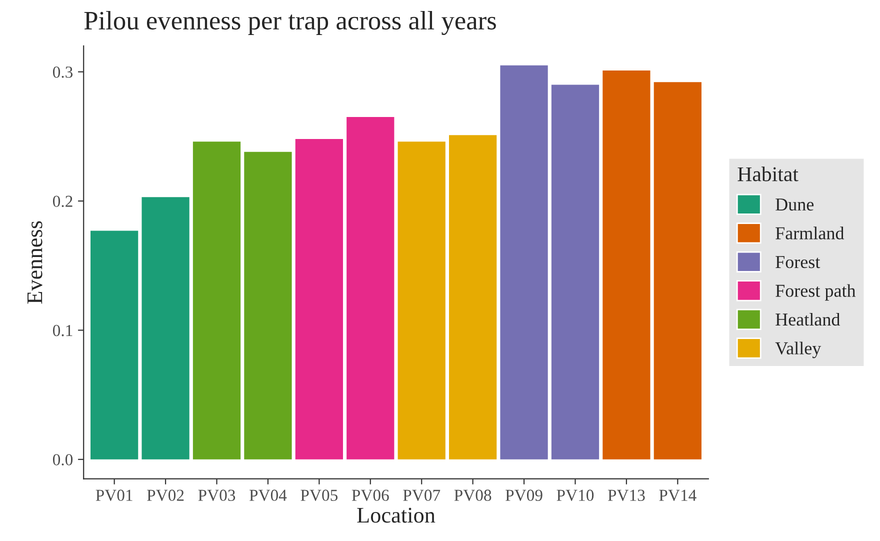 This screenshot has width=880, height=541. Describe the element at coordinates (798, 262) in the screenshot. I see `legend-label: Forest` at that location.